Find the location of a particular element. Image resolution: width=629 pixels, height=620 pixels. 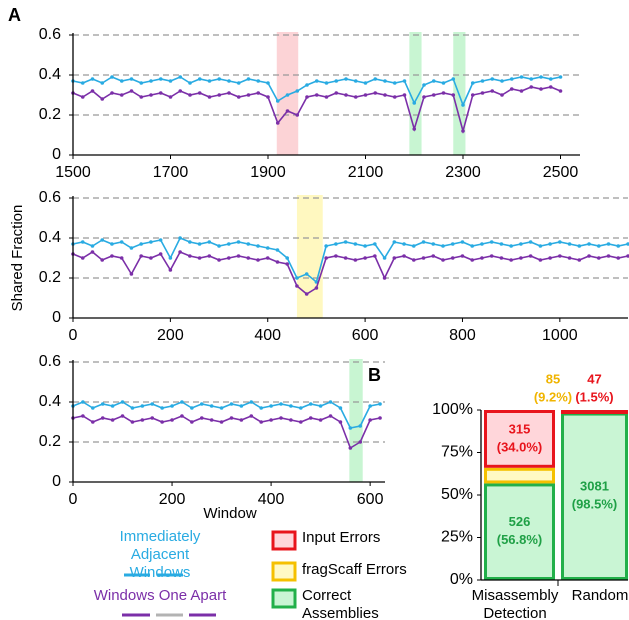

series-line is located at coordinates (350, 272).